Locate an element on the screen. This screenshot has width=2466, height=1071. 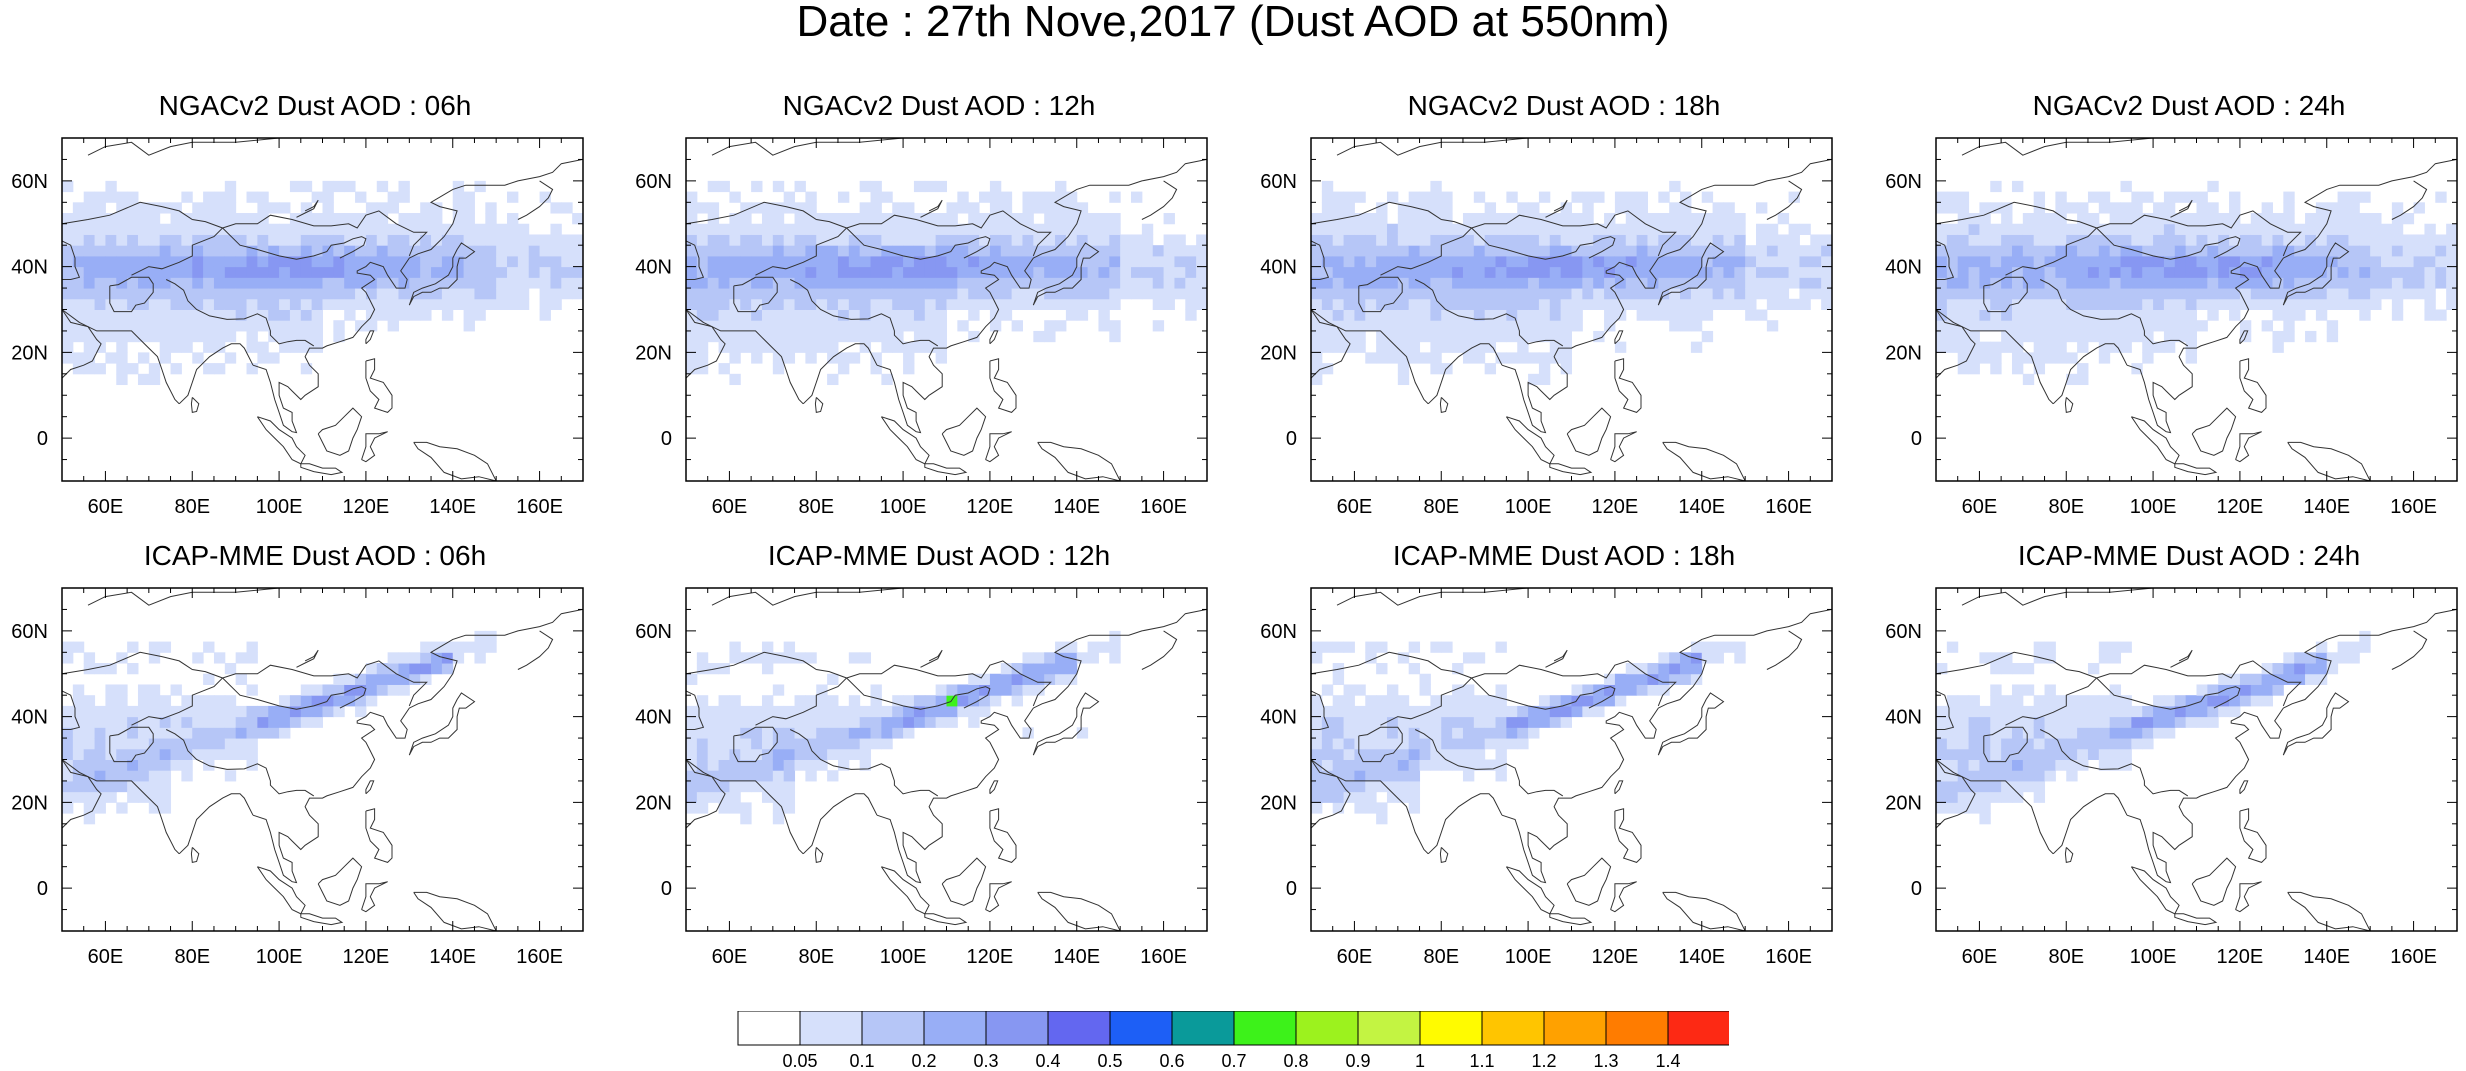
colorbar-label: 0.6 is located at coordinates (1171, 1061).